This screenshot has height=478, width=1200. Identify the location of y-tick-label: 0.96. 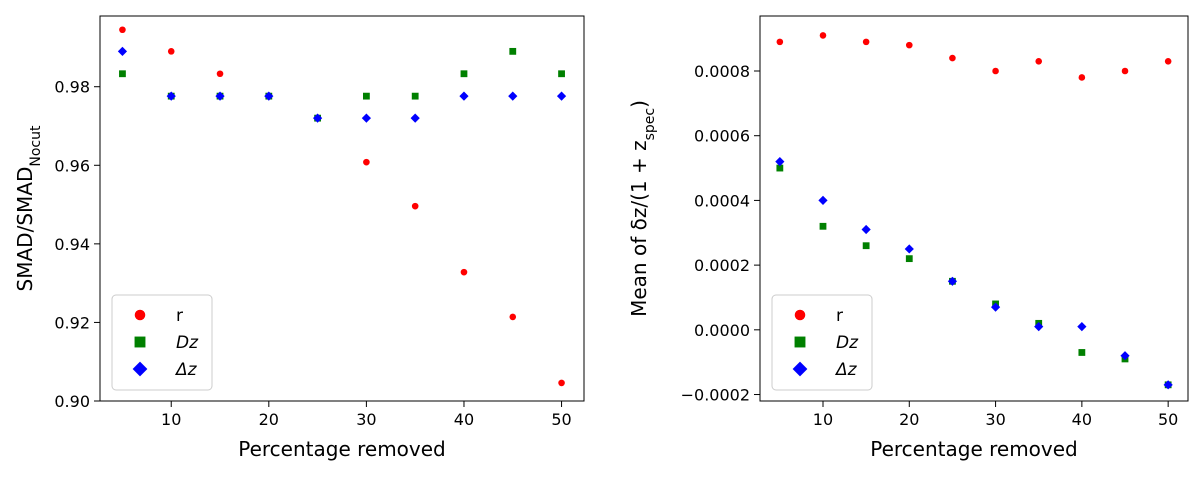
(72, 165).